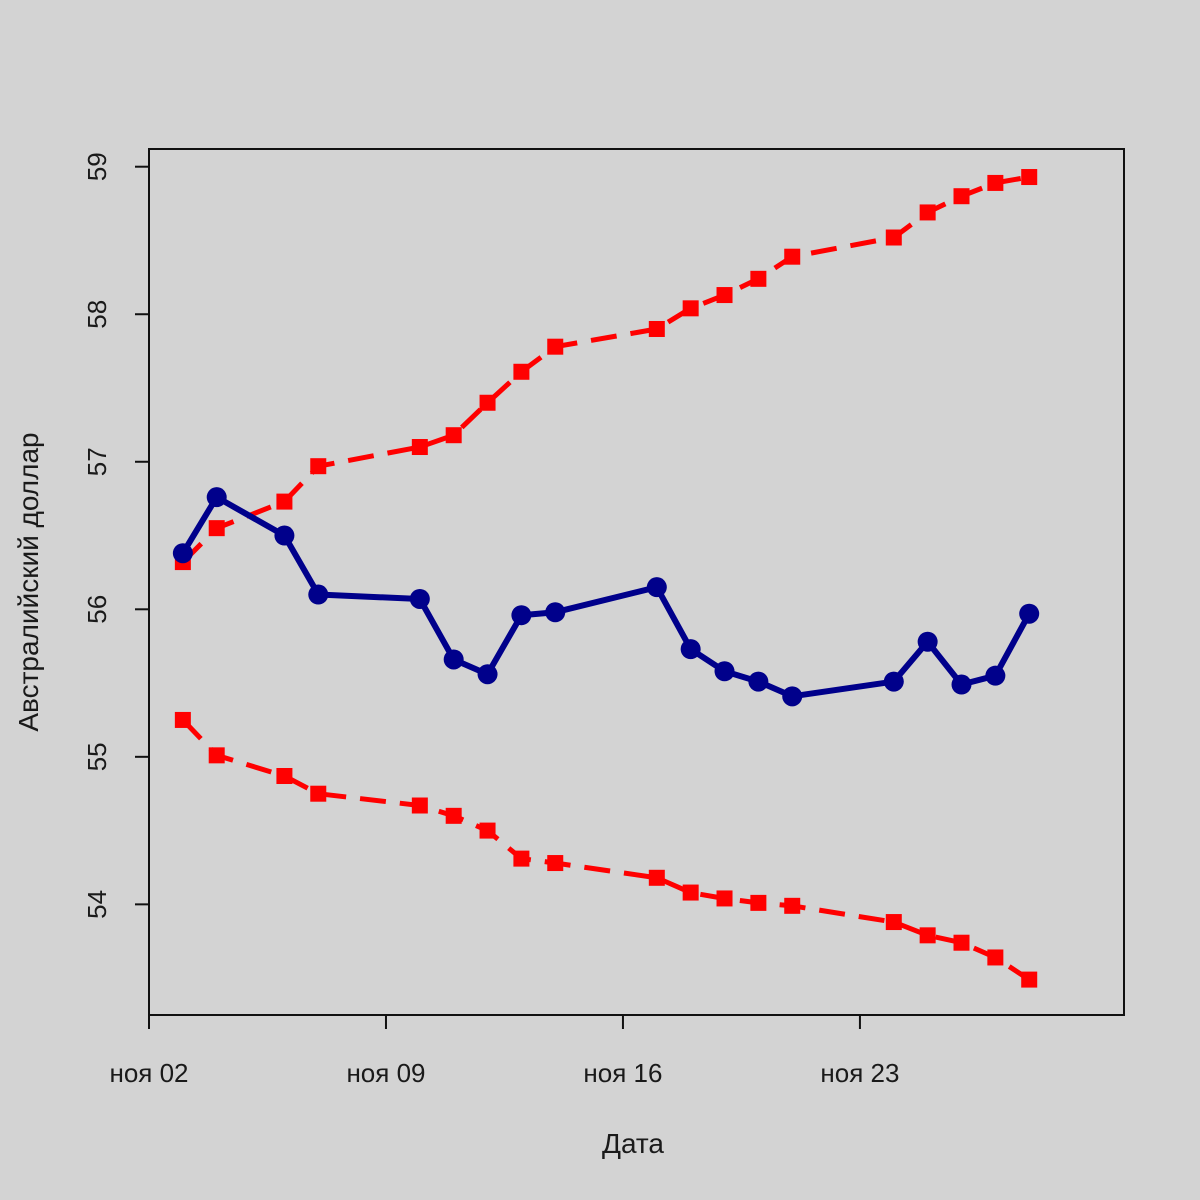  I want to click on y-axis-title: Австралийский доллар, so click(28, 581).